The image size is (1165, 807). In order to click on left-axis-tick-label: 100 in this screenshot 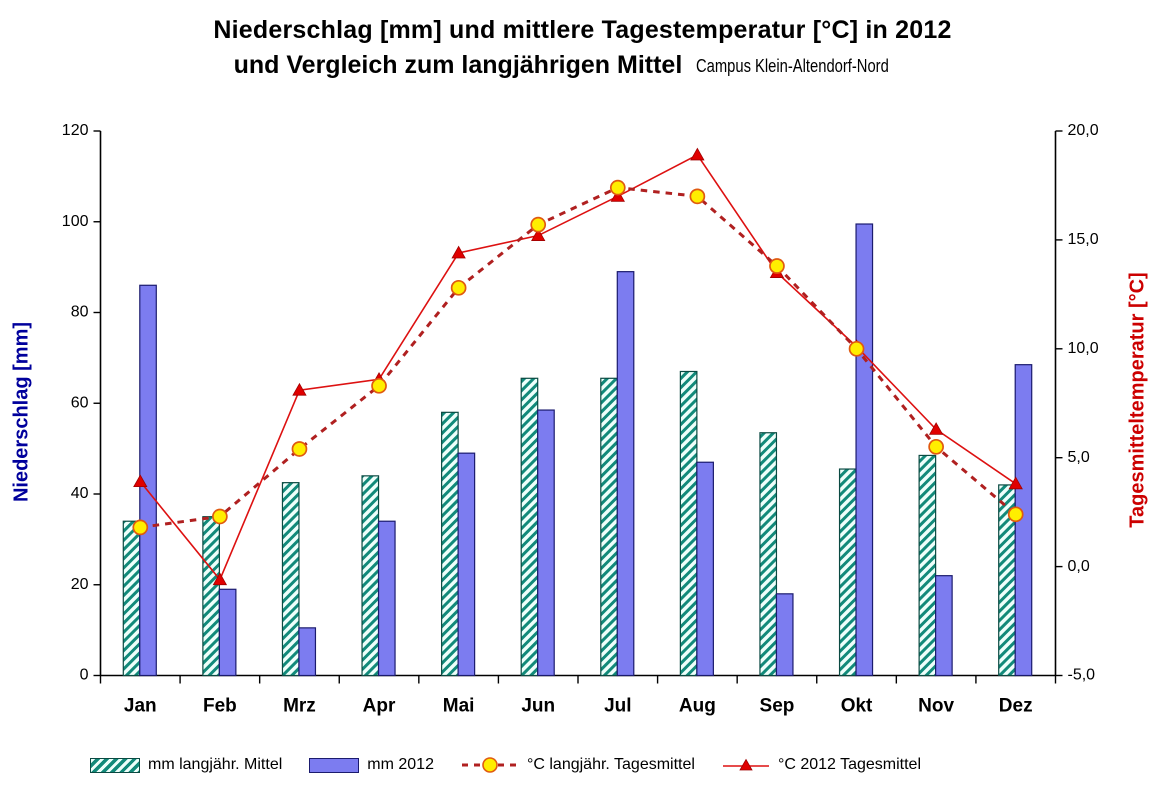, I will do `click(75, 221)`.